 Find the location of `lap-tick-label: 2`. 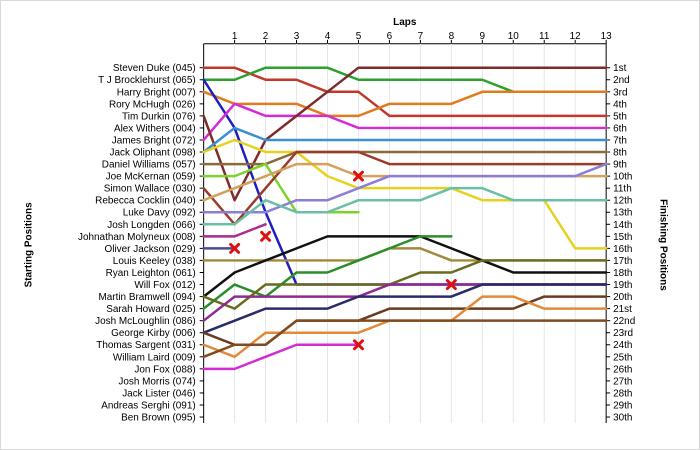

lap-tick-label: 2 is located at coordinates (266, 36).